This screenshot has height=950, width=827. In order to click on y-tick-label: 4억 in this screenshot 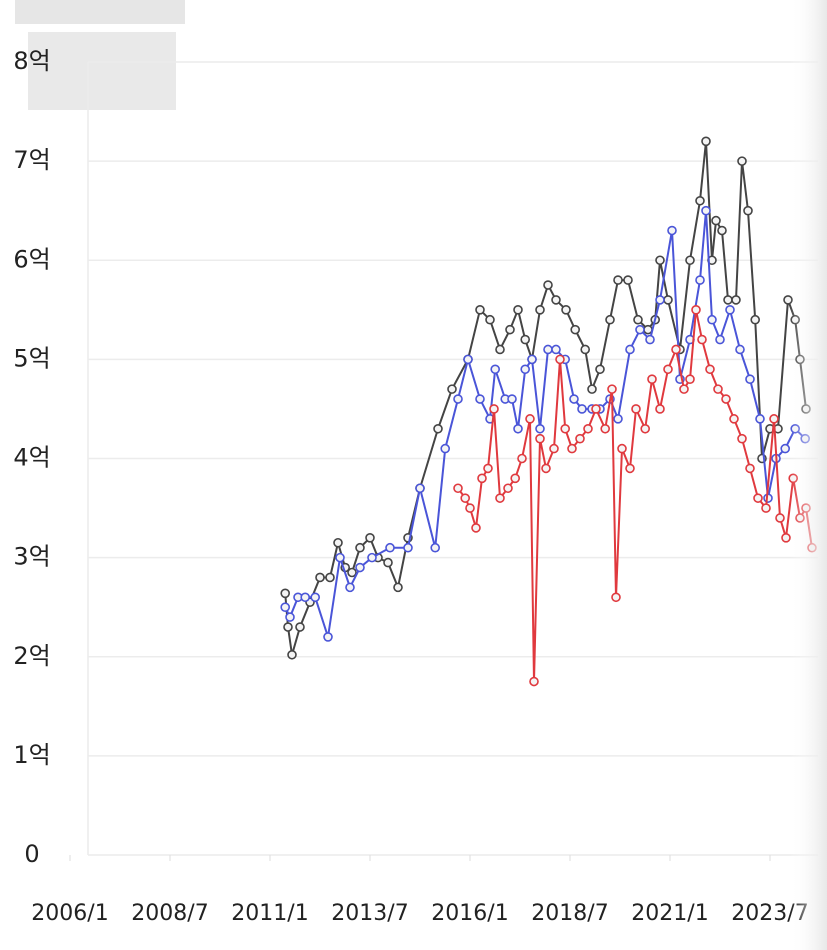, I will do `click(31, 458)`.